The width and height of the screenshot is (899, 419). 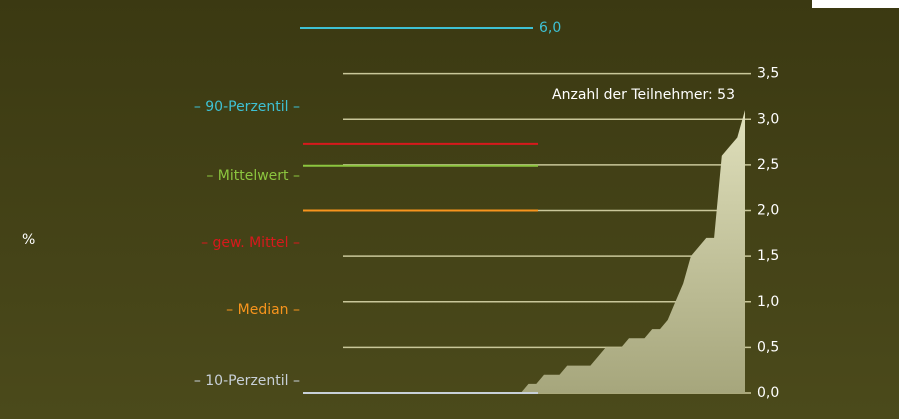 I want to click on marker-label: – Mittelwert –, so click(x=253, y=176).